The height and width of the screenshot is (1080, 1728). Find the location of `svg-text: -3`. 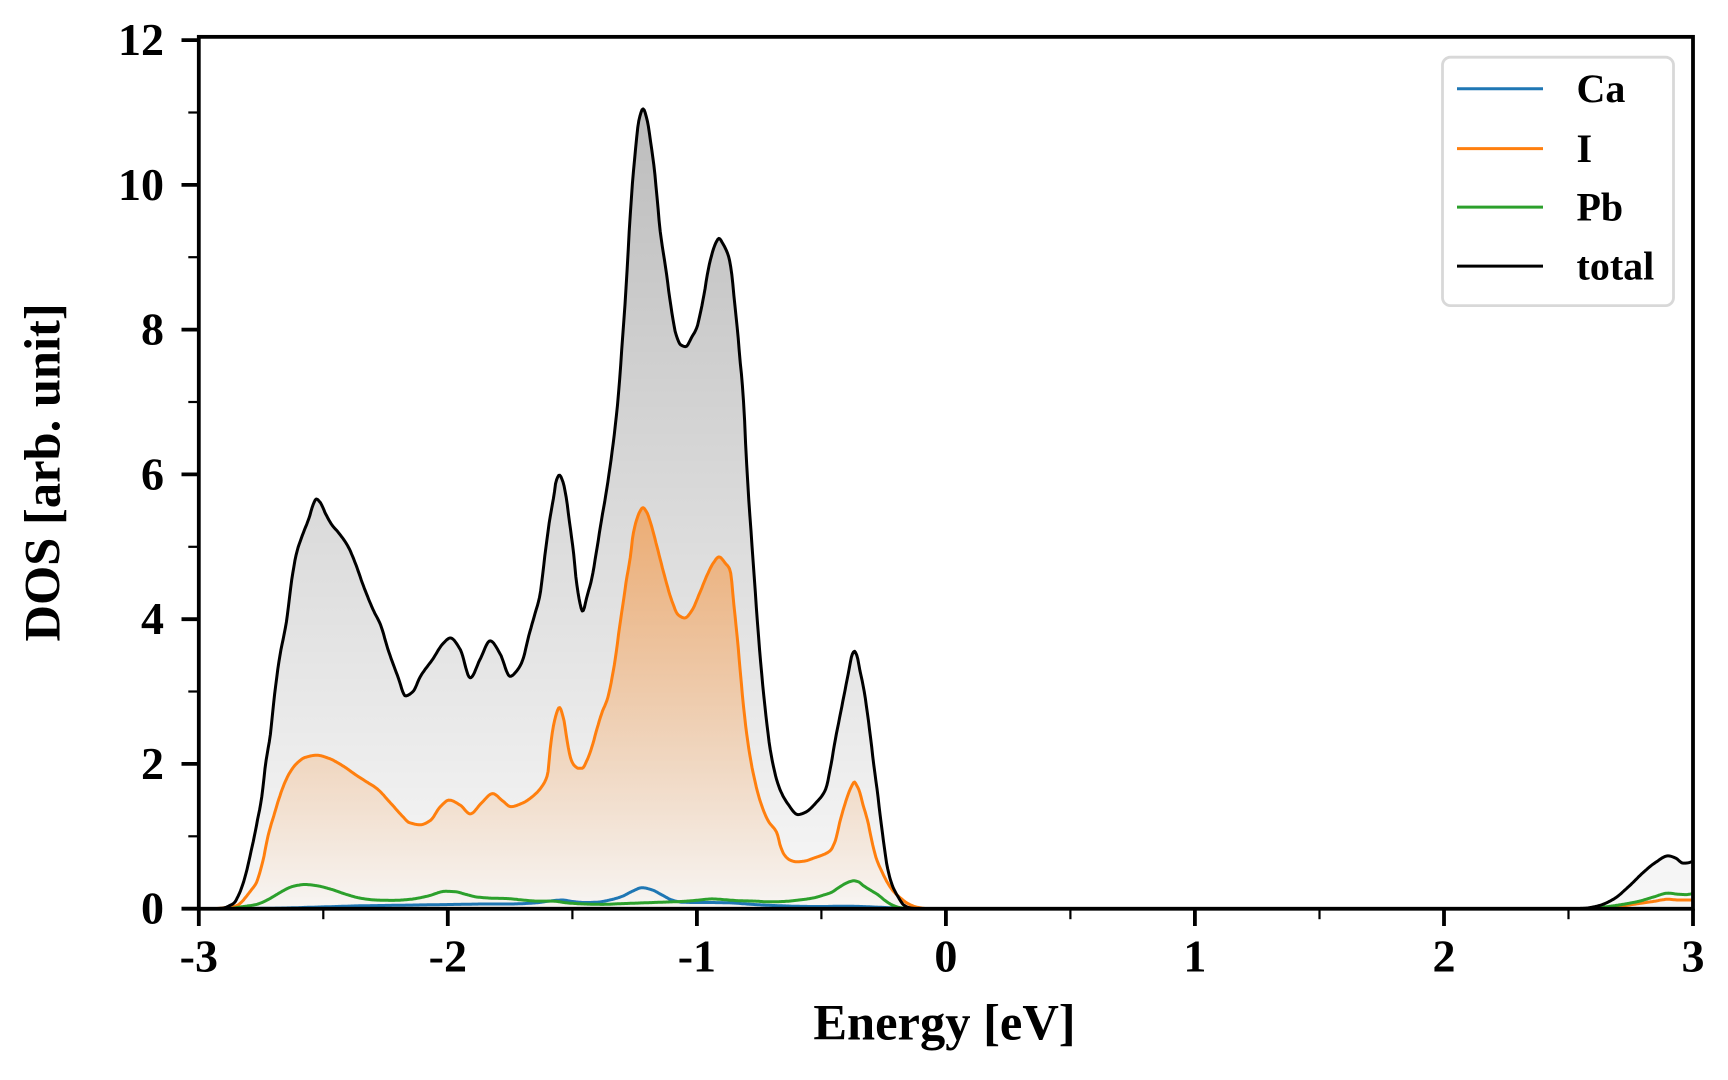

svg-text: -3 is located at coordinates (199, 956).